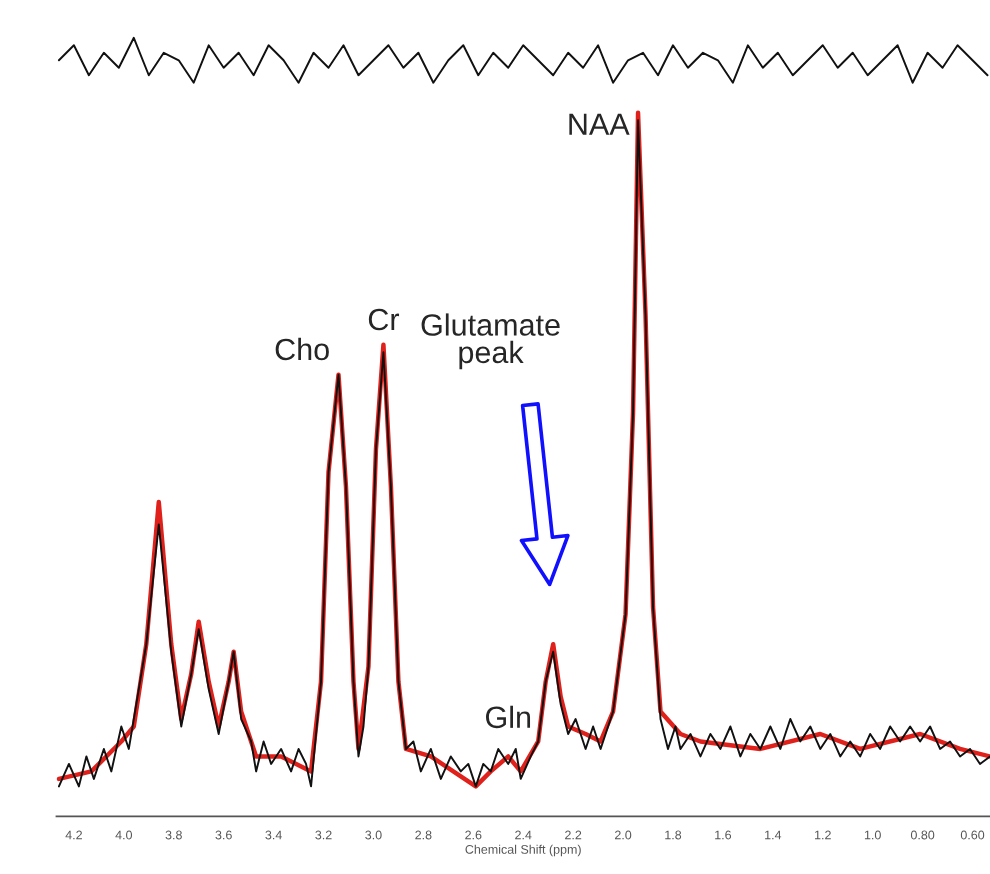 This screenshot has height=874, width=990. What do you see at coordinates (384, 319) in the screenshot?
I see `annotation: Cr` at bounding box center [384, 319].